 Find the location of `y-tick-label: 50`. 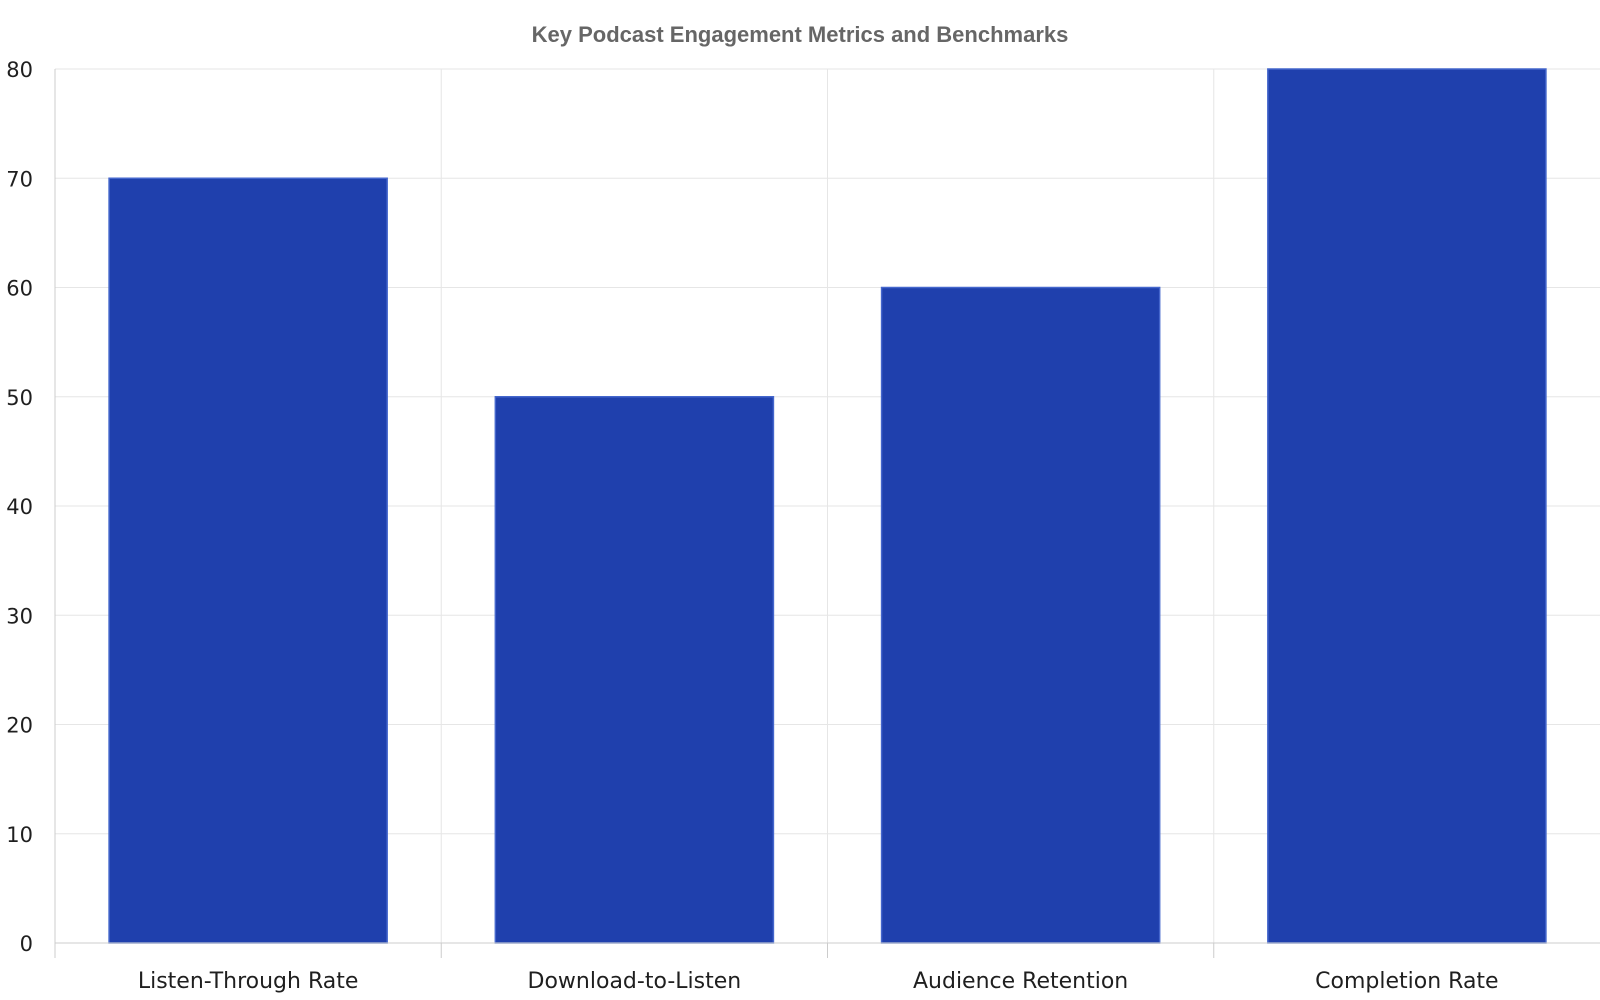

y-tick-label: 50 is located at coordinates (19, 398).